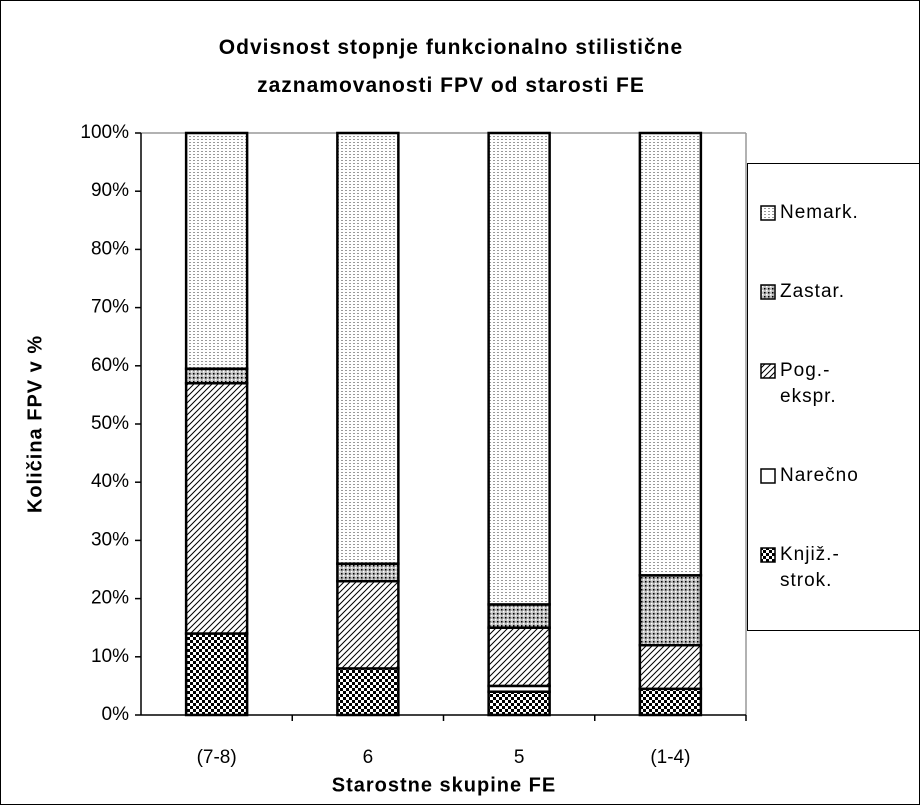  Describe the element at coordinates (110, 365) in the screenshot. I see `y-tick-label: 60%` at that location.